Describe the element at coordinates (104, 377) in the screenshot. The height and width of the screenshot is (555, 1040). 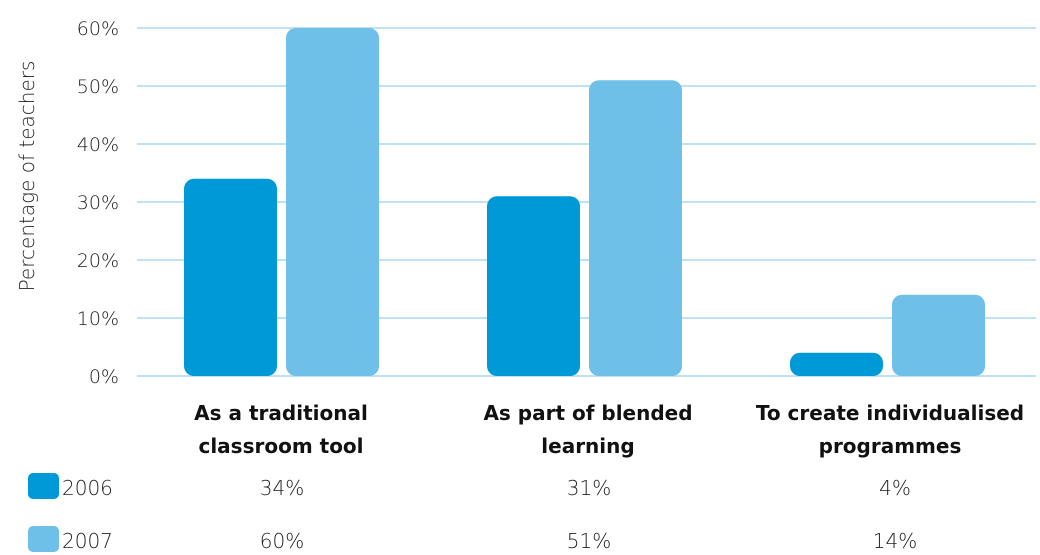
I see `y-tick-label: 0%` at that location.